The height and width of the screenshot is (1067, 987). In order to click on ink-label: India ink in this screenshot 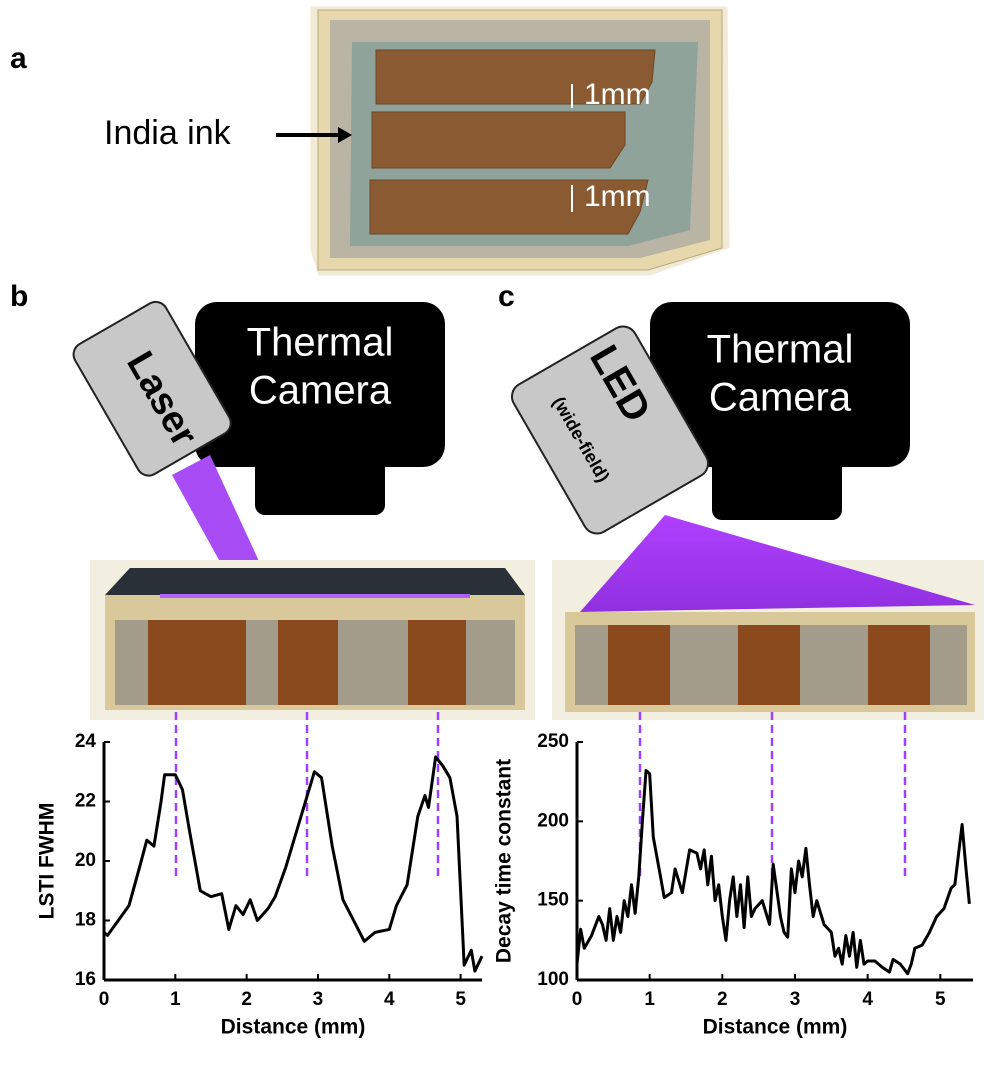, I will do `click(168, 133)`.